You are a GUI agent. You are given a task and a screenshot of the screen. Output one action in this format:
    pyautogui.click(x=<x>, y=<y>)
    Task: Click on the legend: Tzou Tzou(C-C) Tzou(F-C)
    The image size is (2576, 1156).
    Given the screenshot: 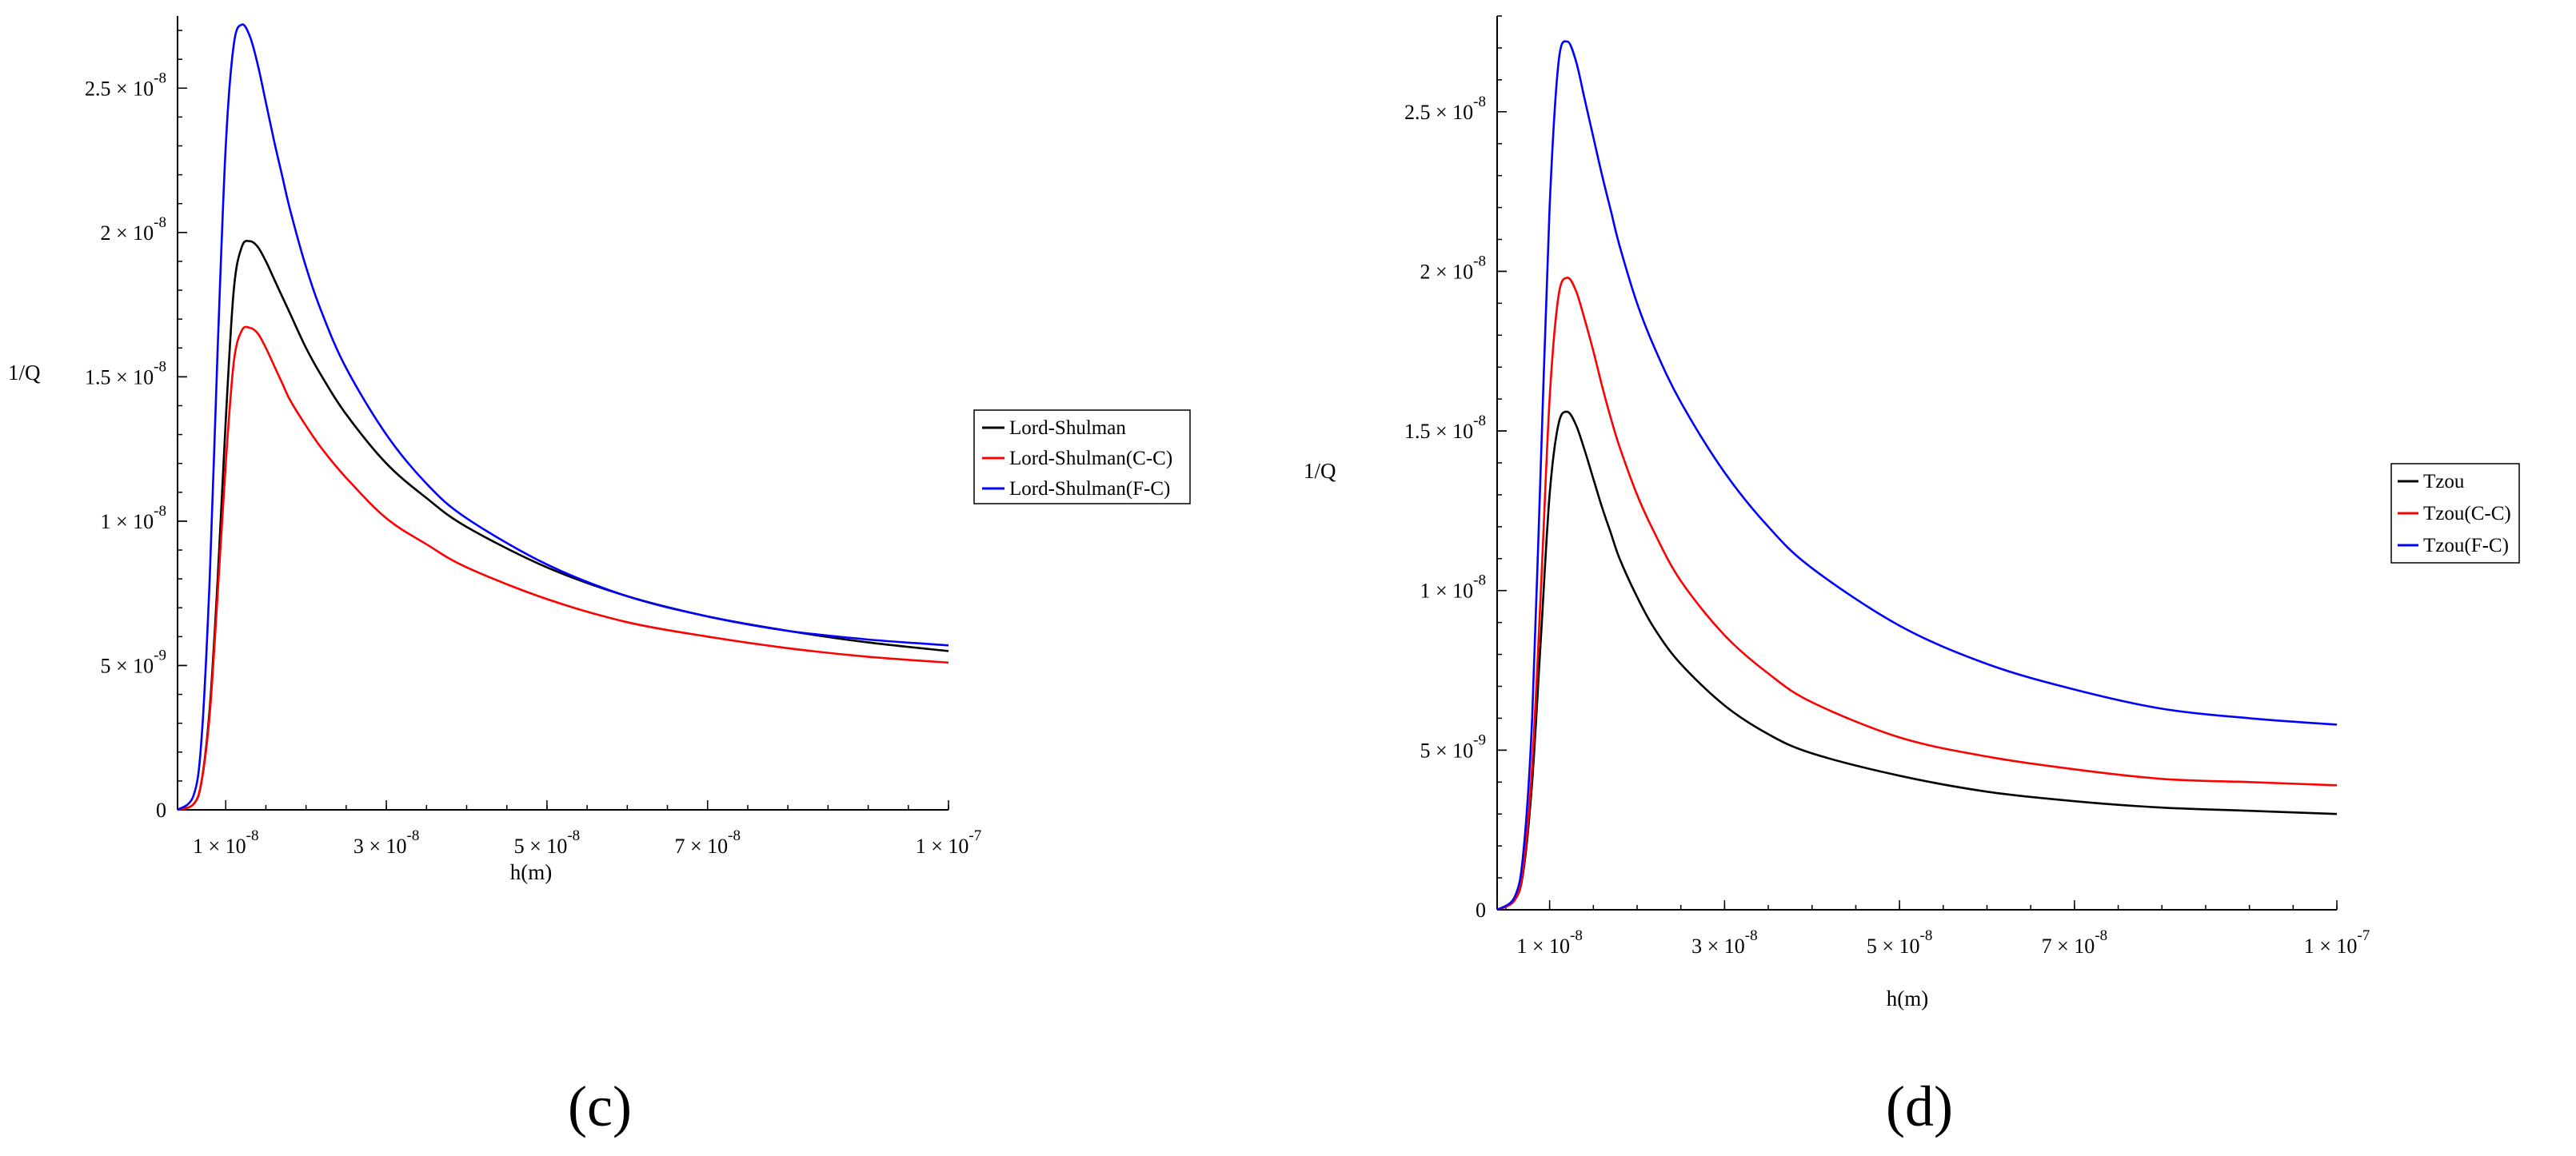 What is the action you would take?
    pyautogui.click(x=2455, y=513)
    